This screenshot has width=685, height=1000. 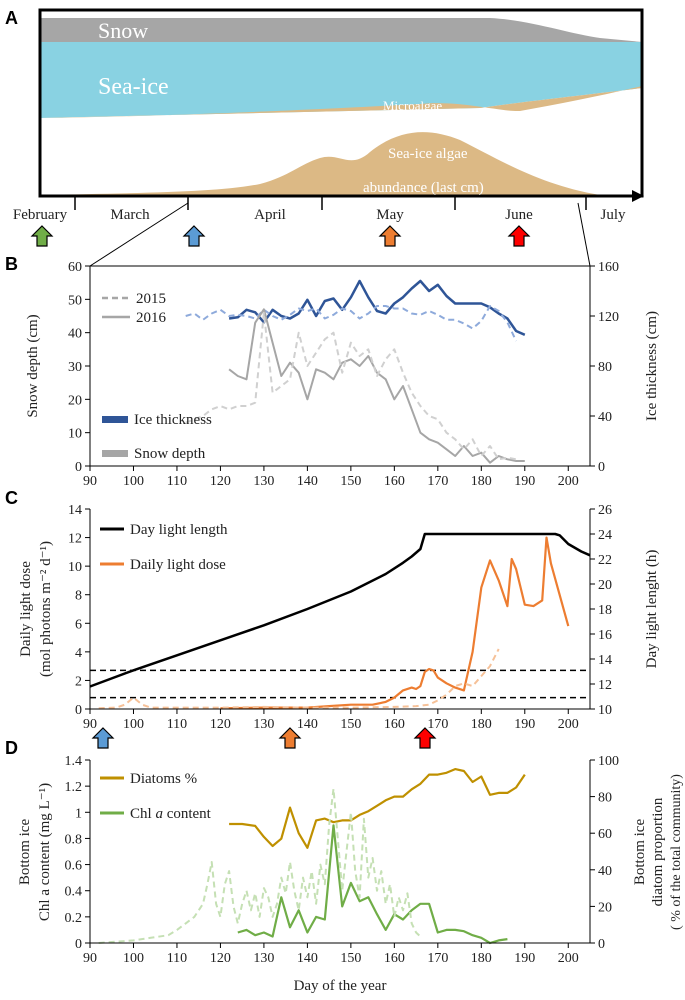 What do you see at coordinates (584, 234) in the screenshot?
I see `zoom-line-right` at bounding box center [584, 234].